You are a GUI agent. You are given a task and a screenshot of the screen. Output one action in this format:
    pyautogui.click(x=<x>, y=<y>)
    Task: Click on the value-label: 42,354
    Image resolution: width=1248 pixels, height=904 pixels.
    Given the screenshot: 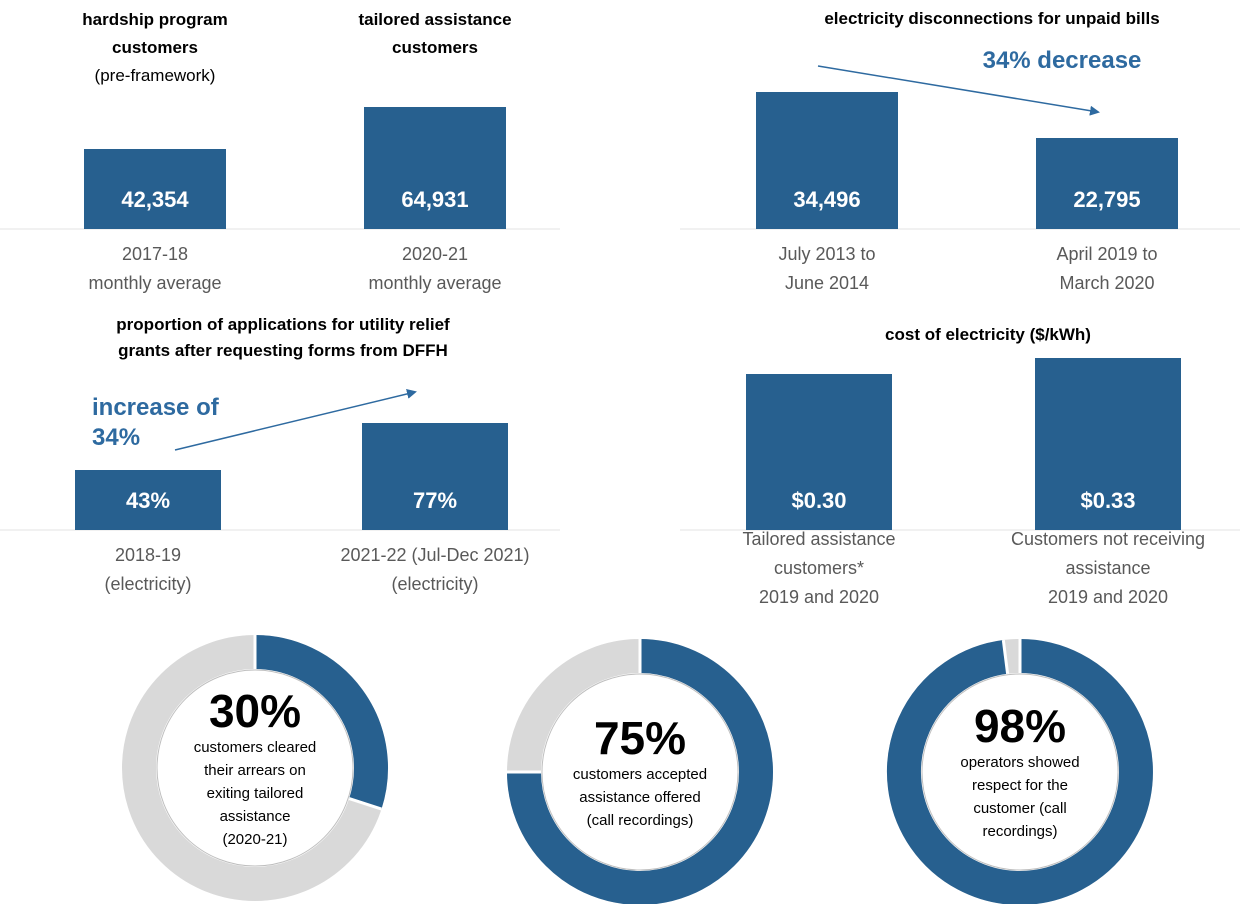 What is the action you would take?
    pyautogui.click(x=155, y=199)
    